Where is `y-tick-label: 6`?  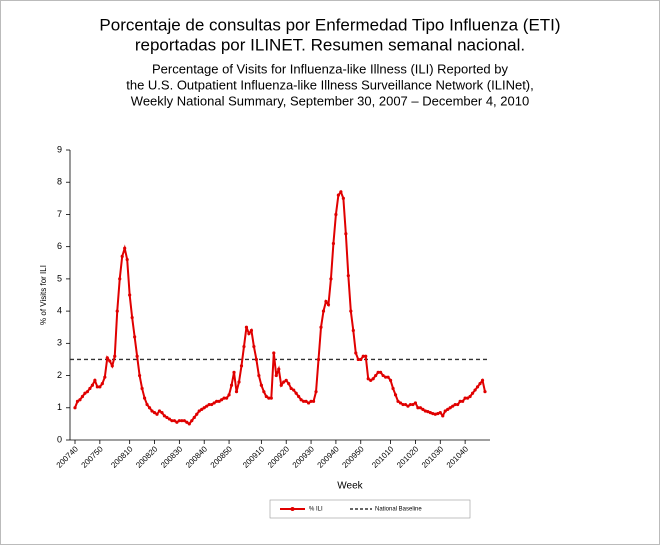
y-tick-label: 6 is located at coordinates (59, 246).